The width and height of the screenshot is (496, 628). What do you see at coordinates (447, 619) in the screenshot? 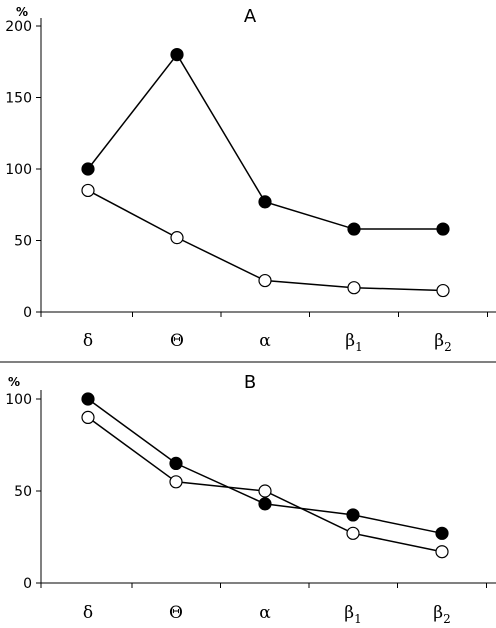
I see `panel-b-category-subscript: 2` at bounding box center [447, 619].